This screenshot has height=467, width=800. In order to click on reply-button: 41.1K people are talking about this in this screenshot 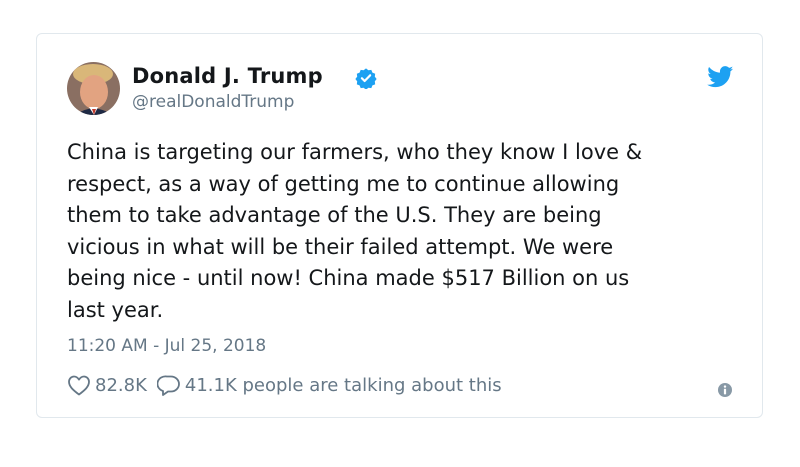, I will do `click(329, 385)`.